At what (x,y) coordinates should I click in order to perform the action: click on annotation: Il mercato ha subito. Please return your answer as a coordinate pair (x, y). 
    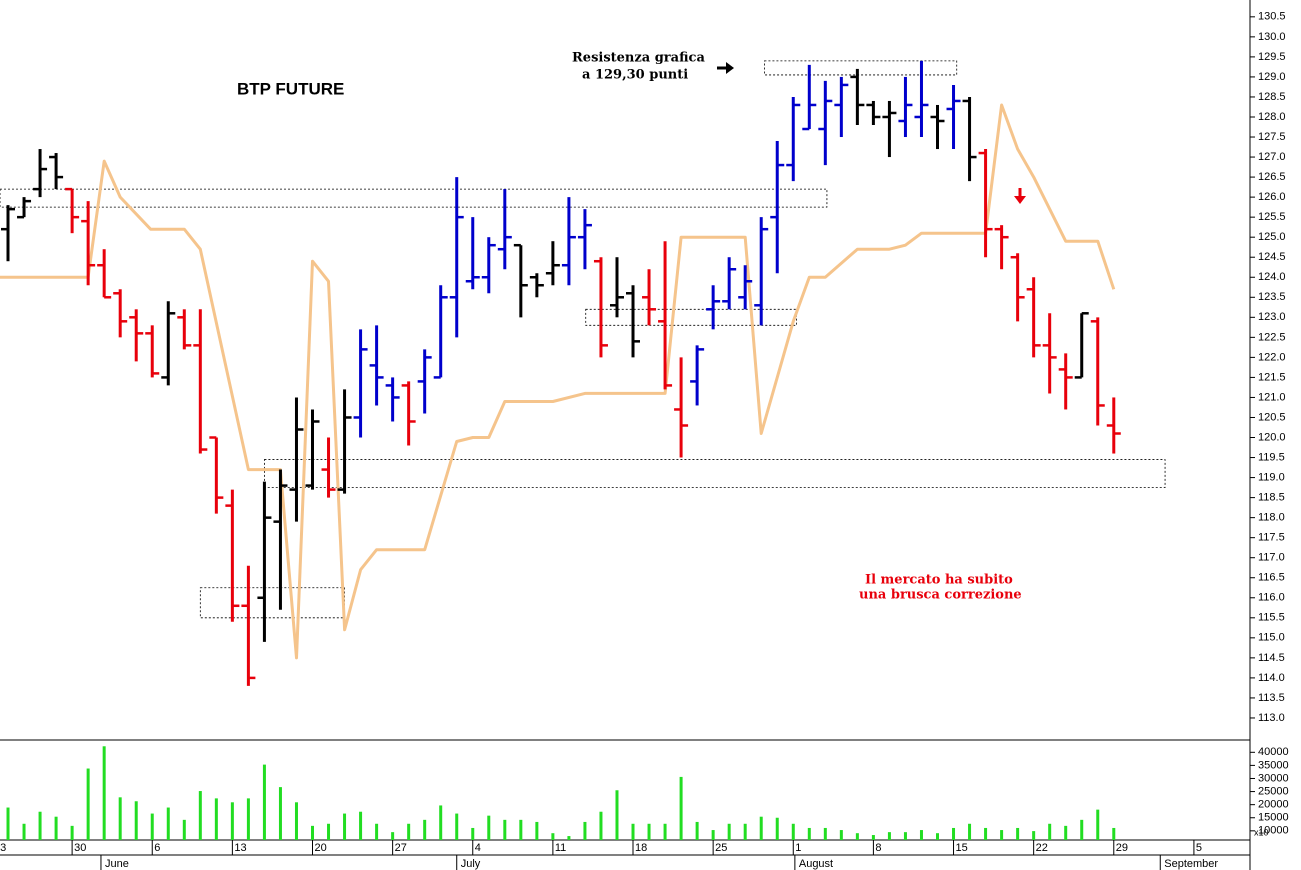
    Looking at the image, I should click on (939, 580).